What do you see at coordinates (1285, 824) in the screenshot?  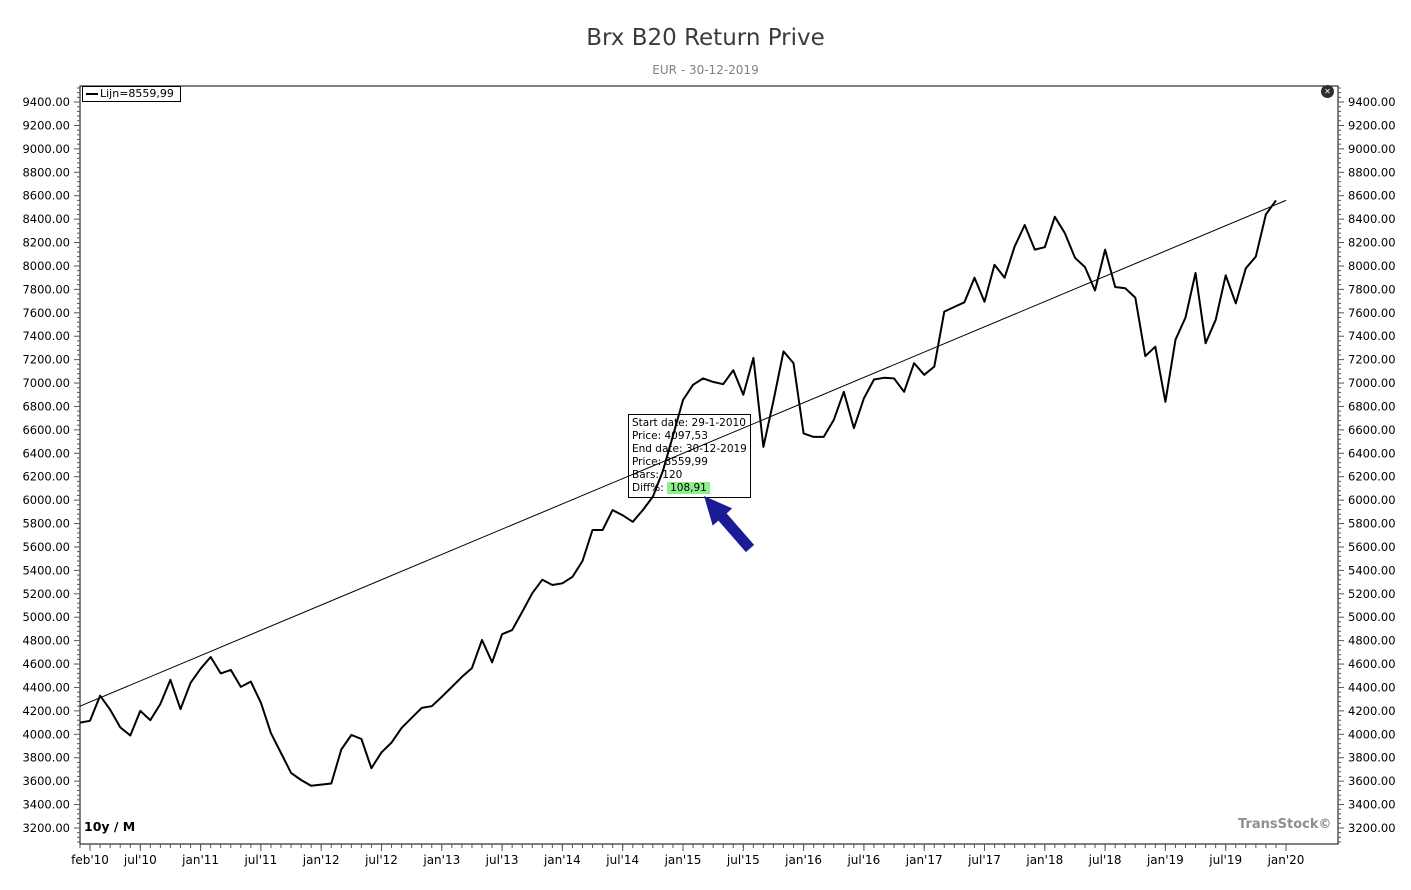 I see `brand-label: TransStock©` at bounding box center [1285, 824].